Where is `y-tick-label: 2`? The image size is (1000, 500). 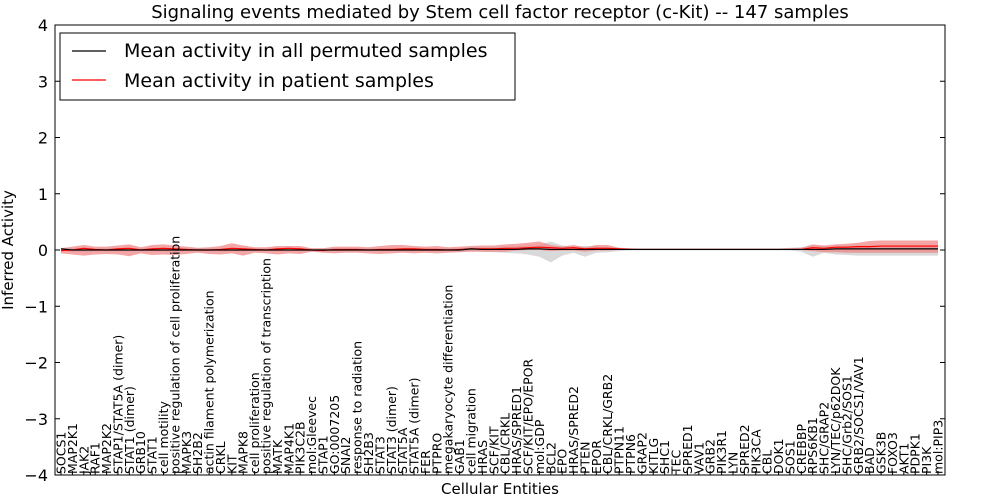 y-tick-label: 2 is located at coordinates (43, 138).